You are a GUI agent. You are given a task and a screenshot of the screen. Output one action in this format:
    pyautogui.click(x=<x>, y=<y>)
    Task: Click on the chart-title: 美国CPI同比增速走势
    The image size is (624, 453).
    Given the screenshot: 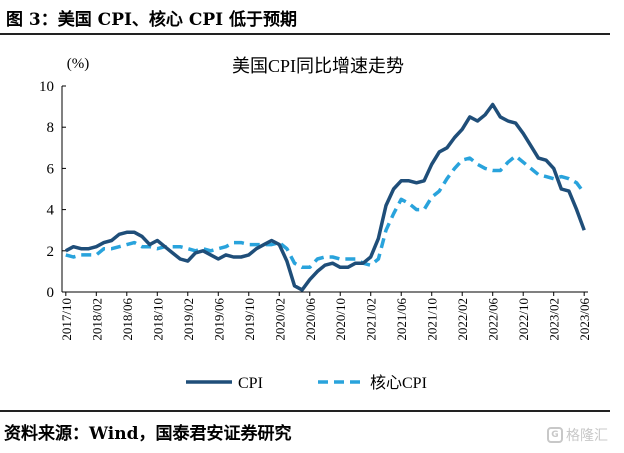 What is the action you would take?
    pyautogui.click(x=318, y=66)
    